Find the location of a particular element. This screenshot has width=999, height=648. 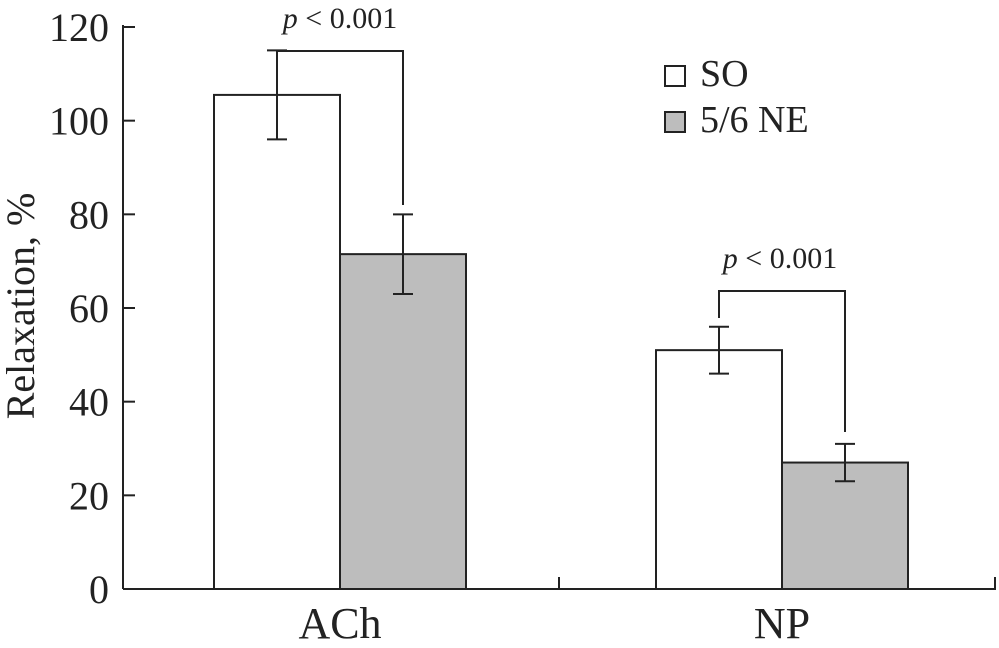

x-tick-label: ACh is located at coordinates (339, 623).